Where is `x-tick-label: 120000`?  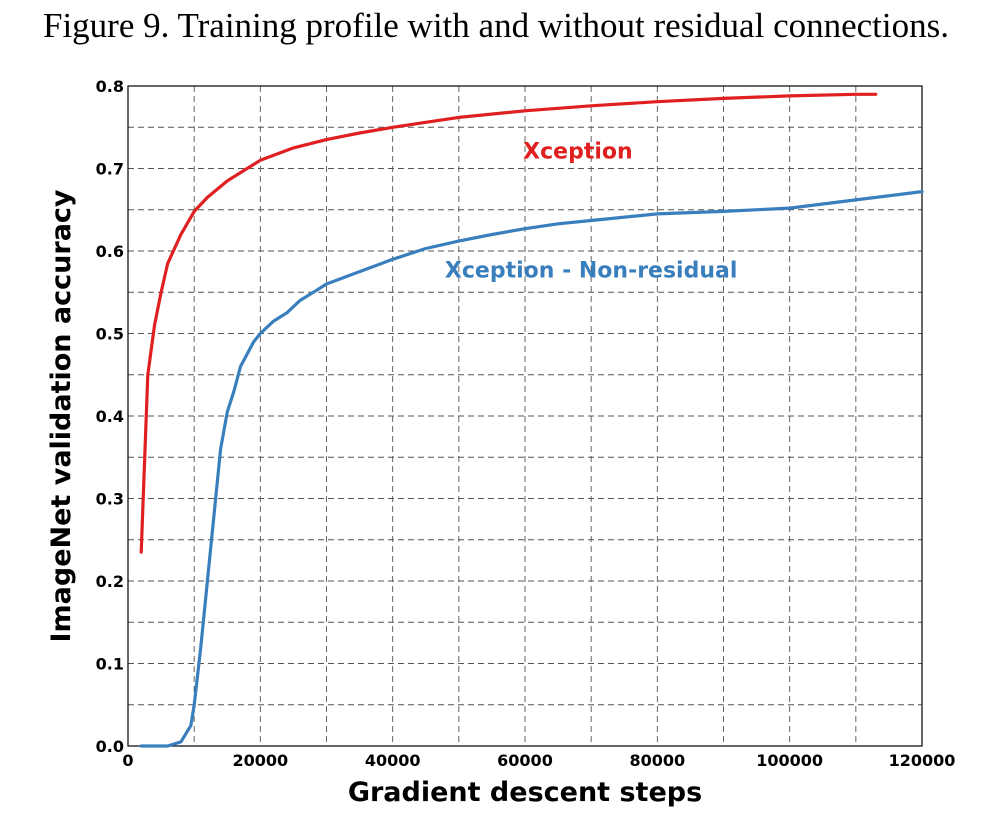 x-tick-label: 120000 is located at coordinates (922, 760).